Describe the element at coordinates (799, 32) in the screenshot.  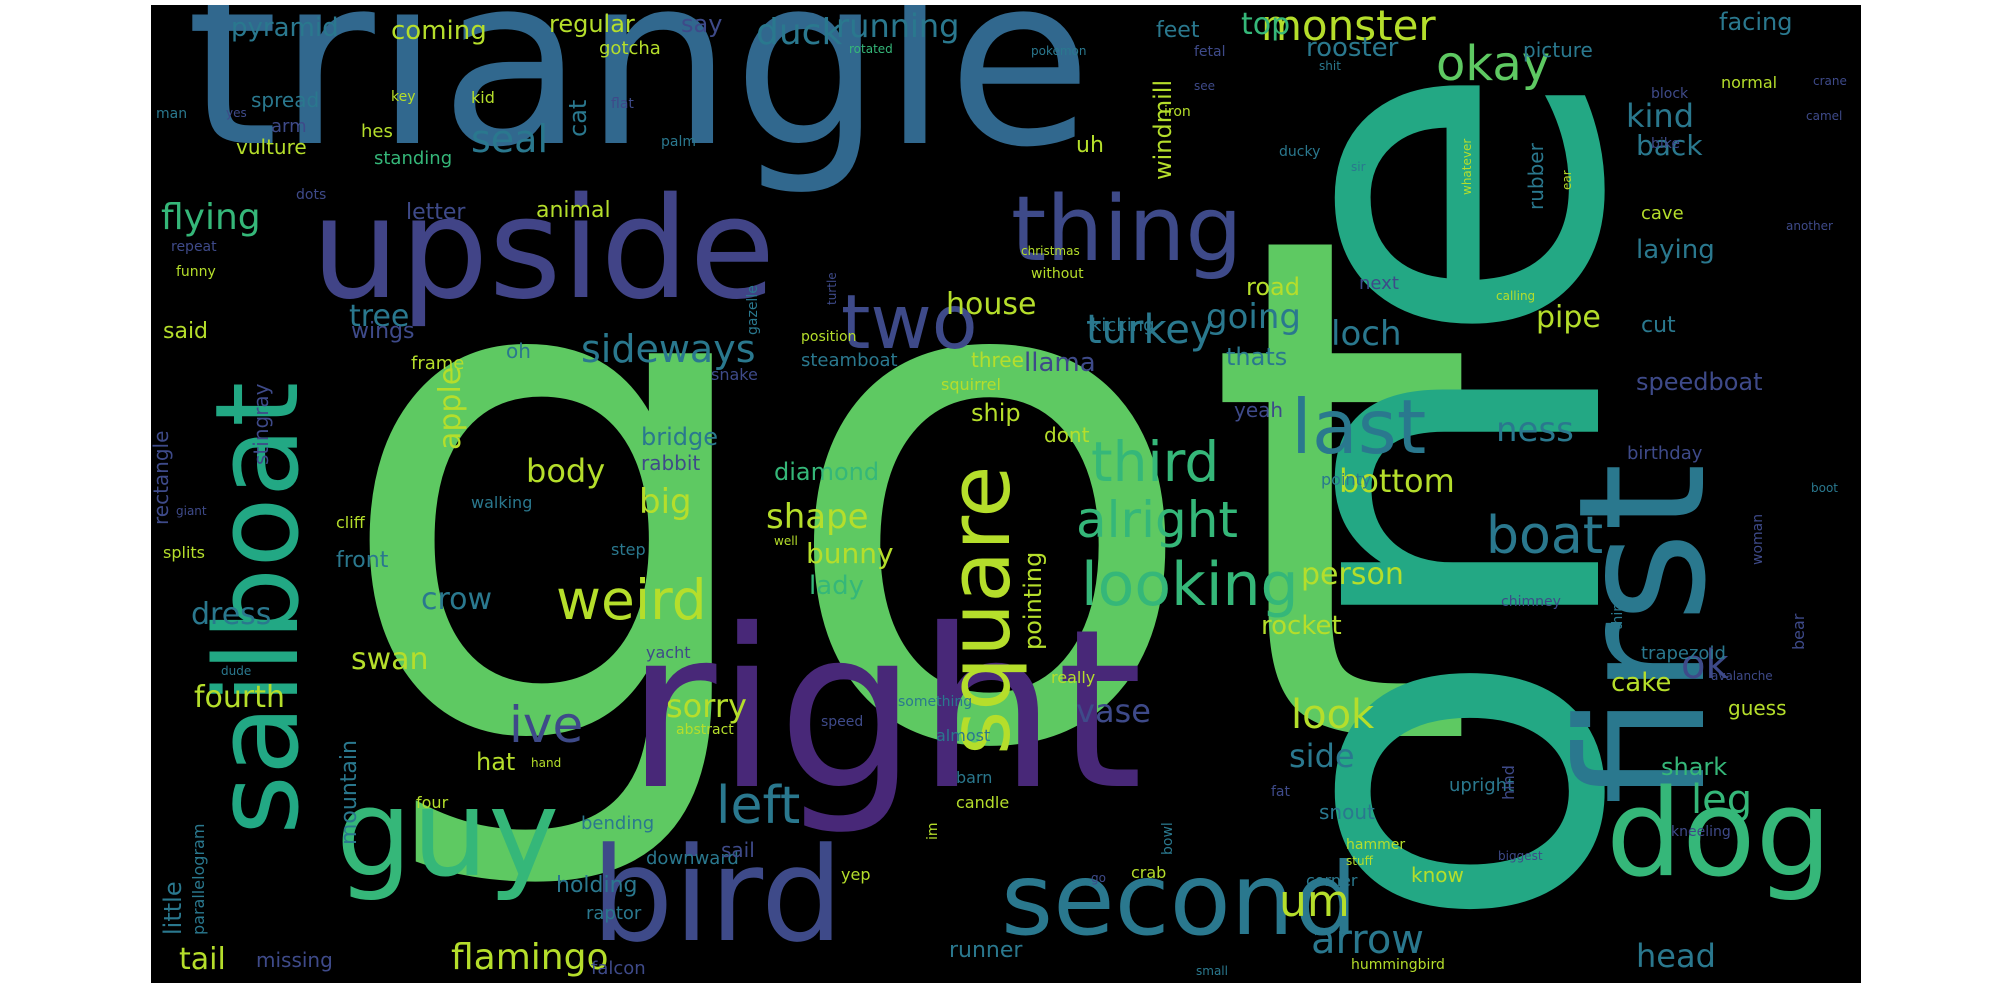
I see `word-duck: duck` at that location.